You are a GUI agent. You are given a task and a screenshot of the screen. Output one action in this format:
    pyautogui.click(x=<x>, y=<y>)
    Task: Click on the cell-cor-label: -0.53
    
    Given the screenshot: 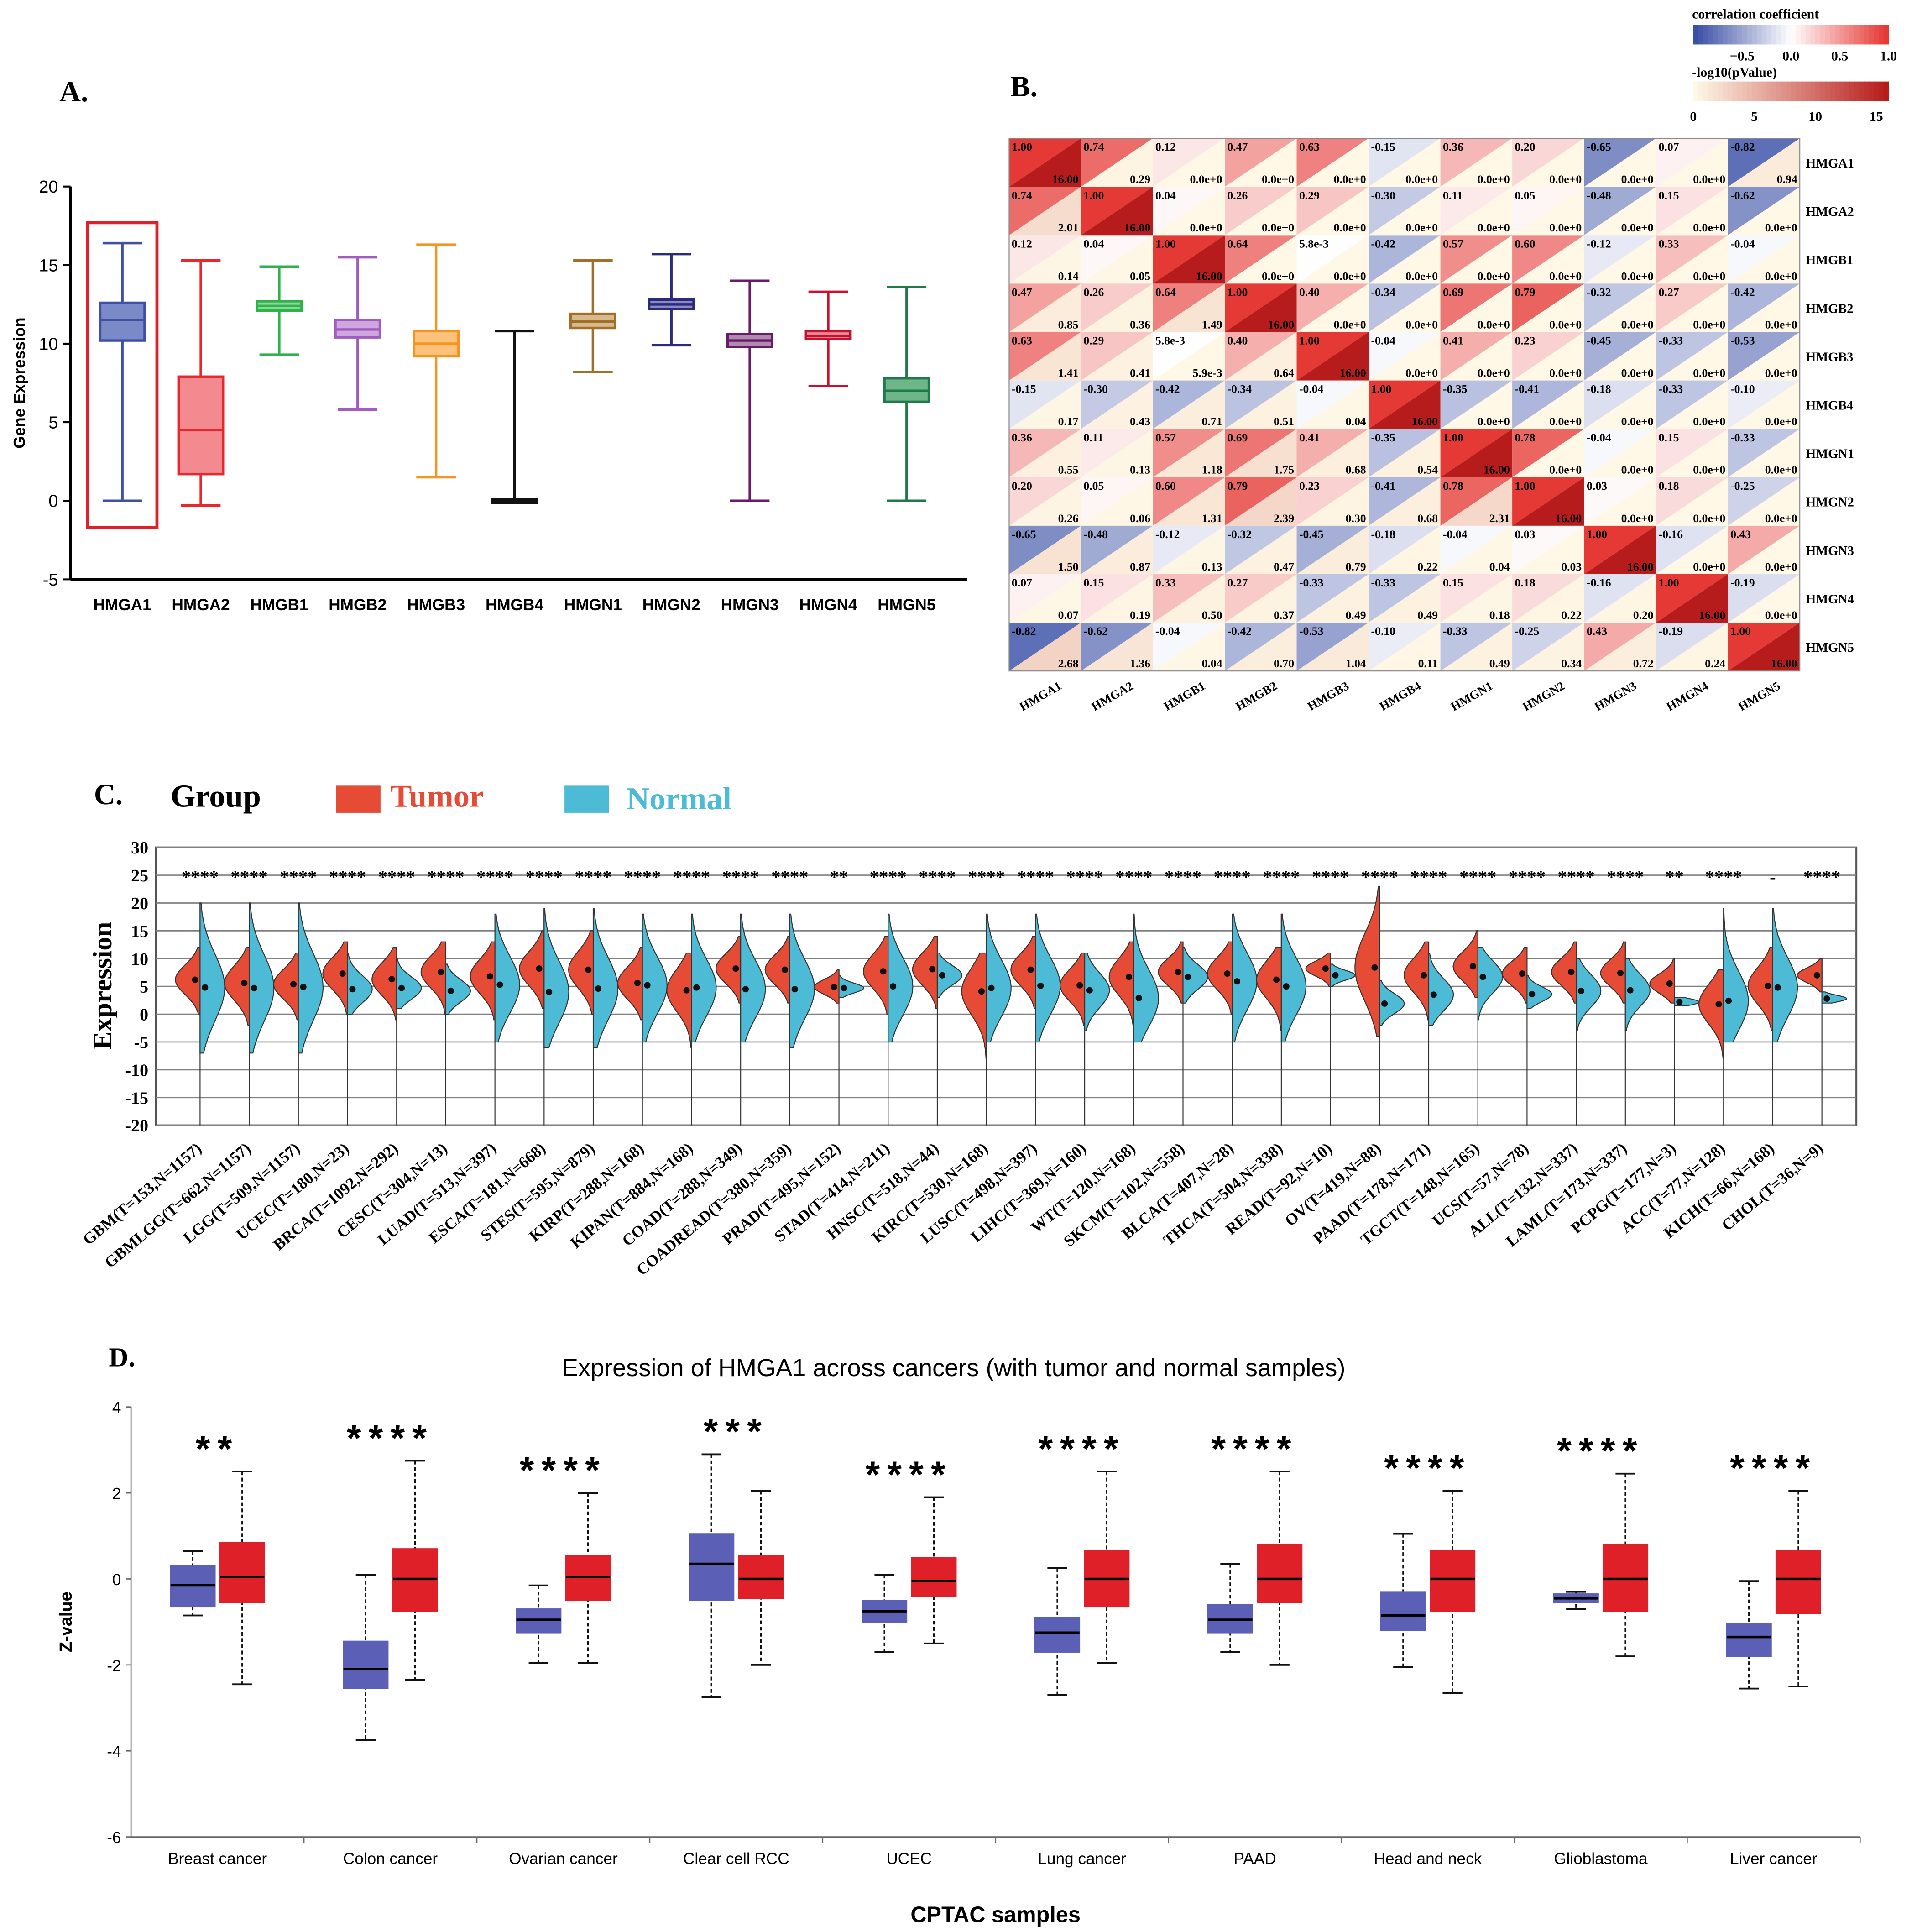 What is the action you would take?
    pyautogui.click(x=1311, y=631)
    